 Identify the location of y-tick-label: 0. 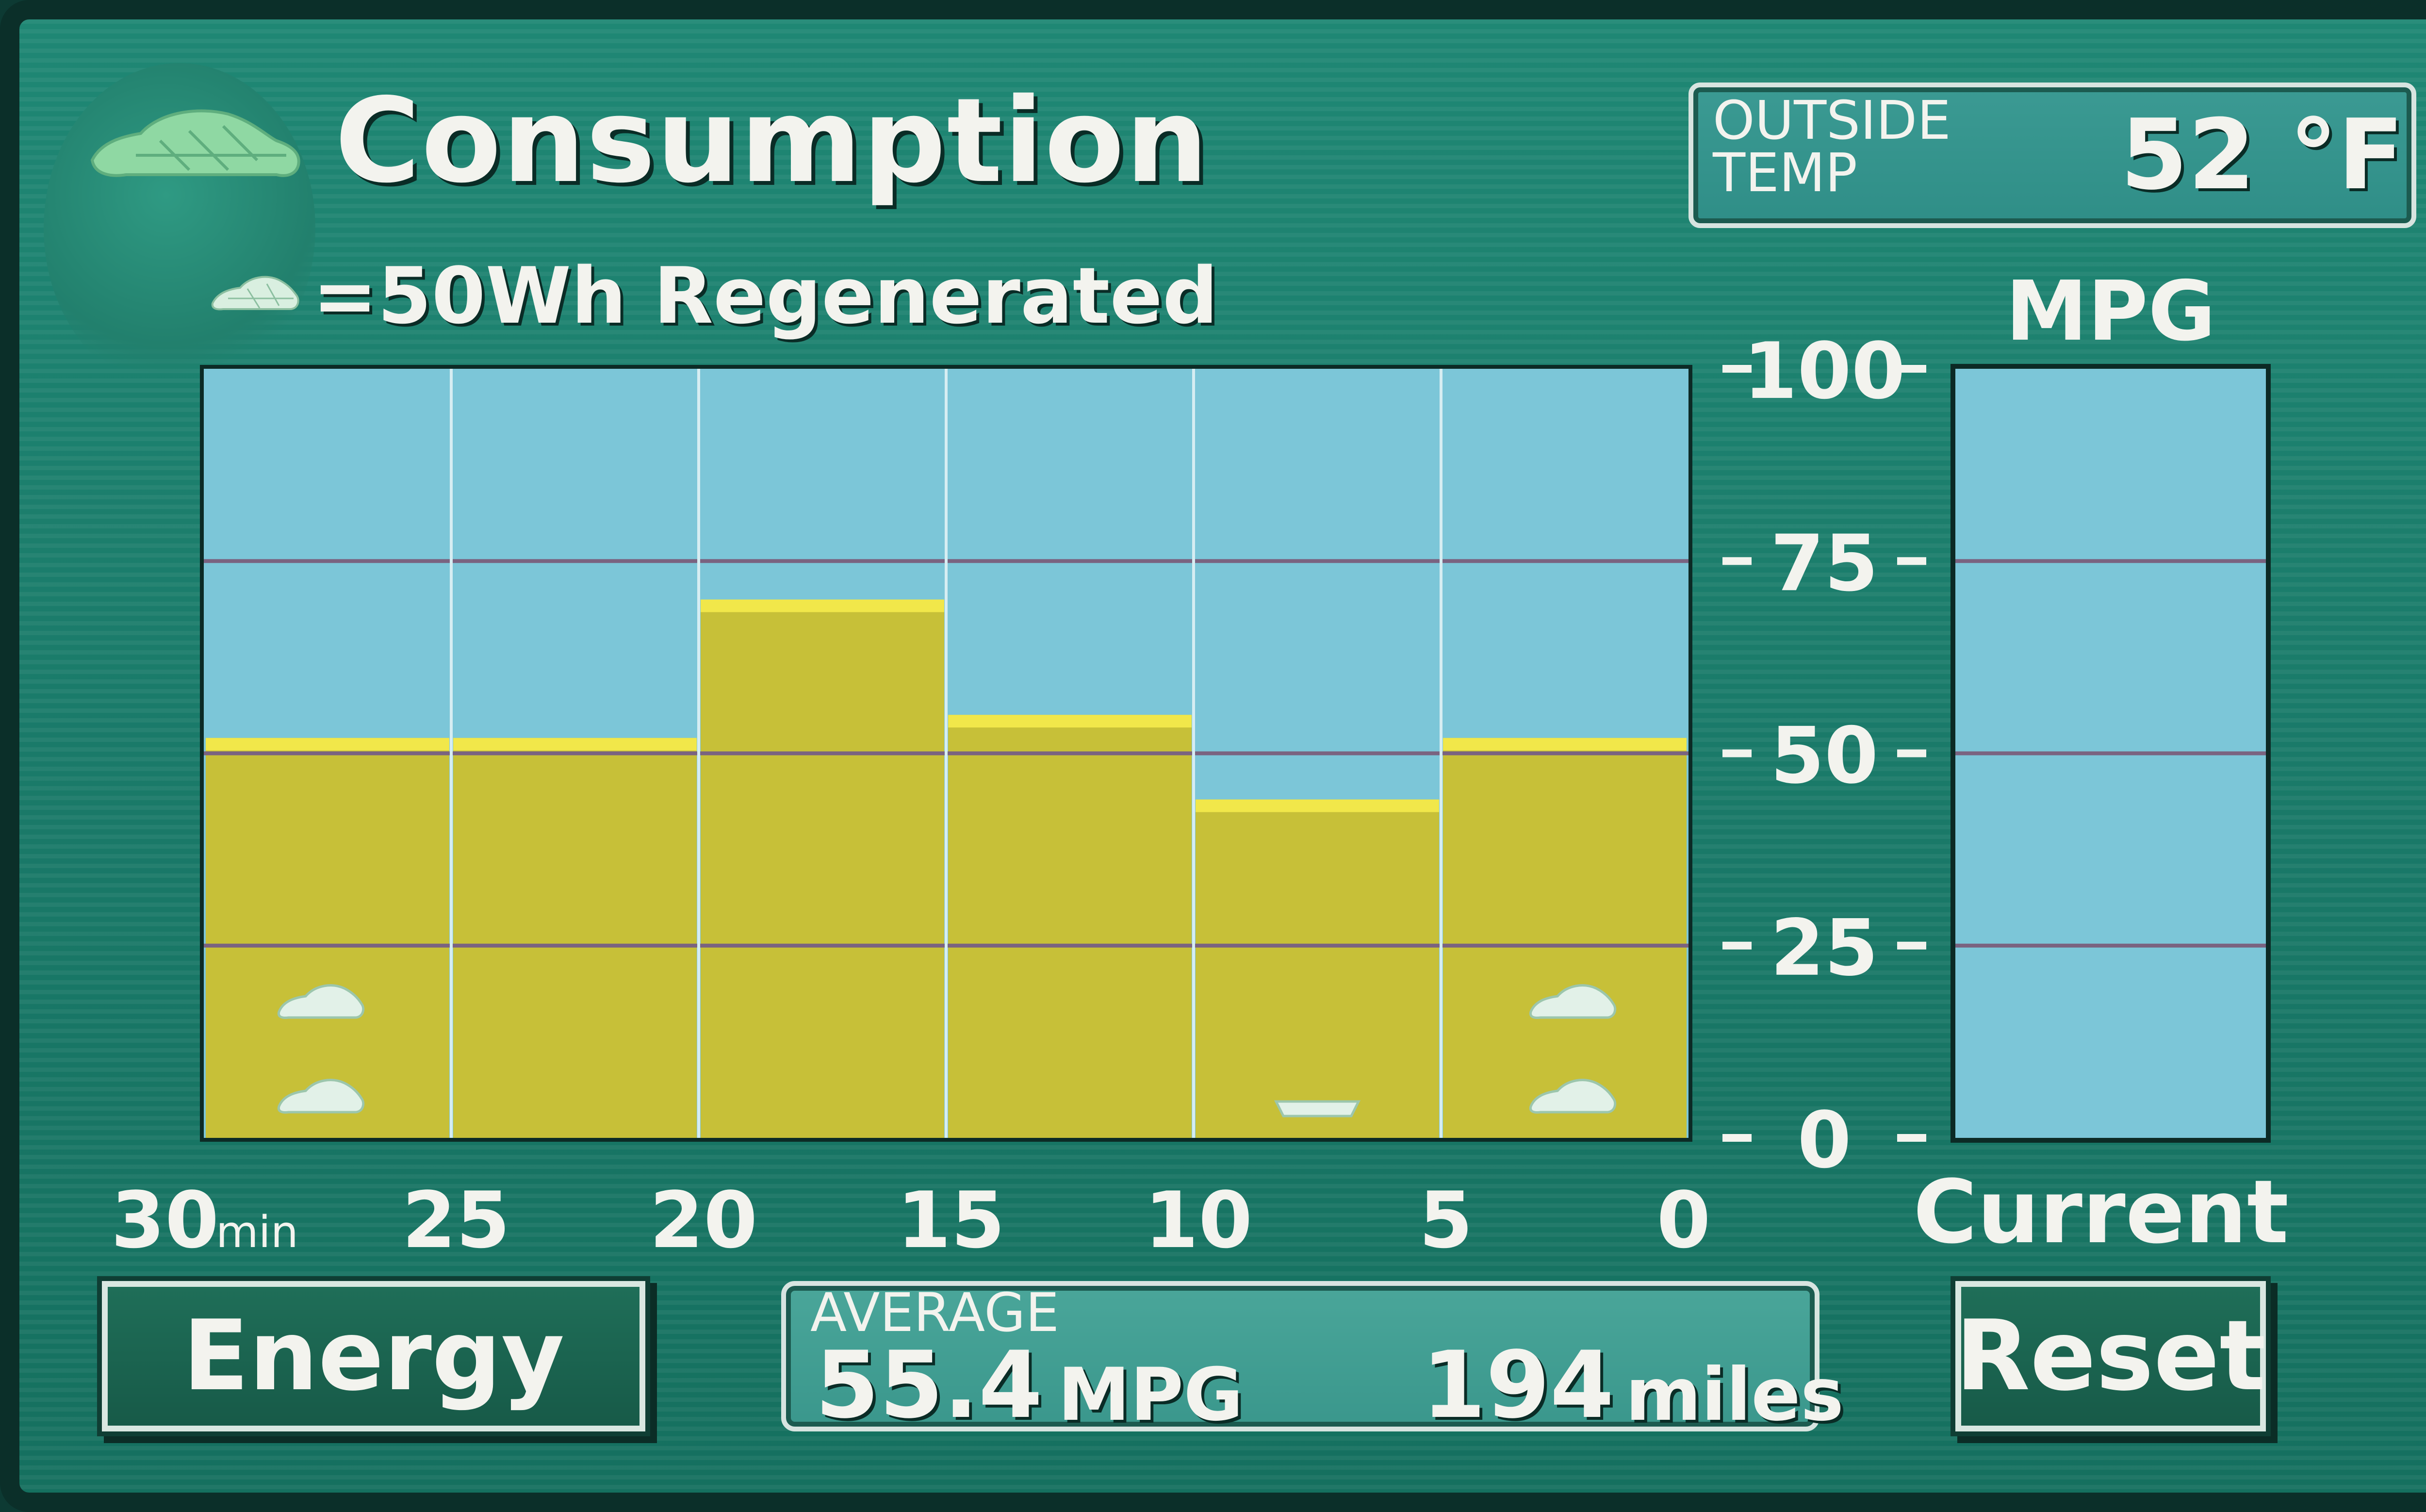
(1824, 1140).